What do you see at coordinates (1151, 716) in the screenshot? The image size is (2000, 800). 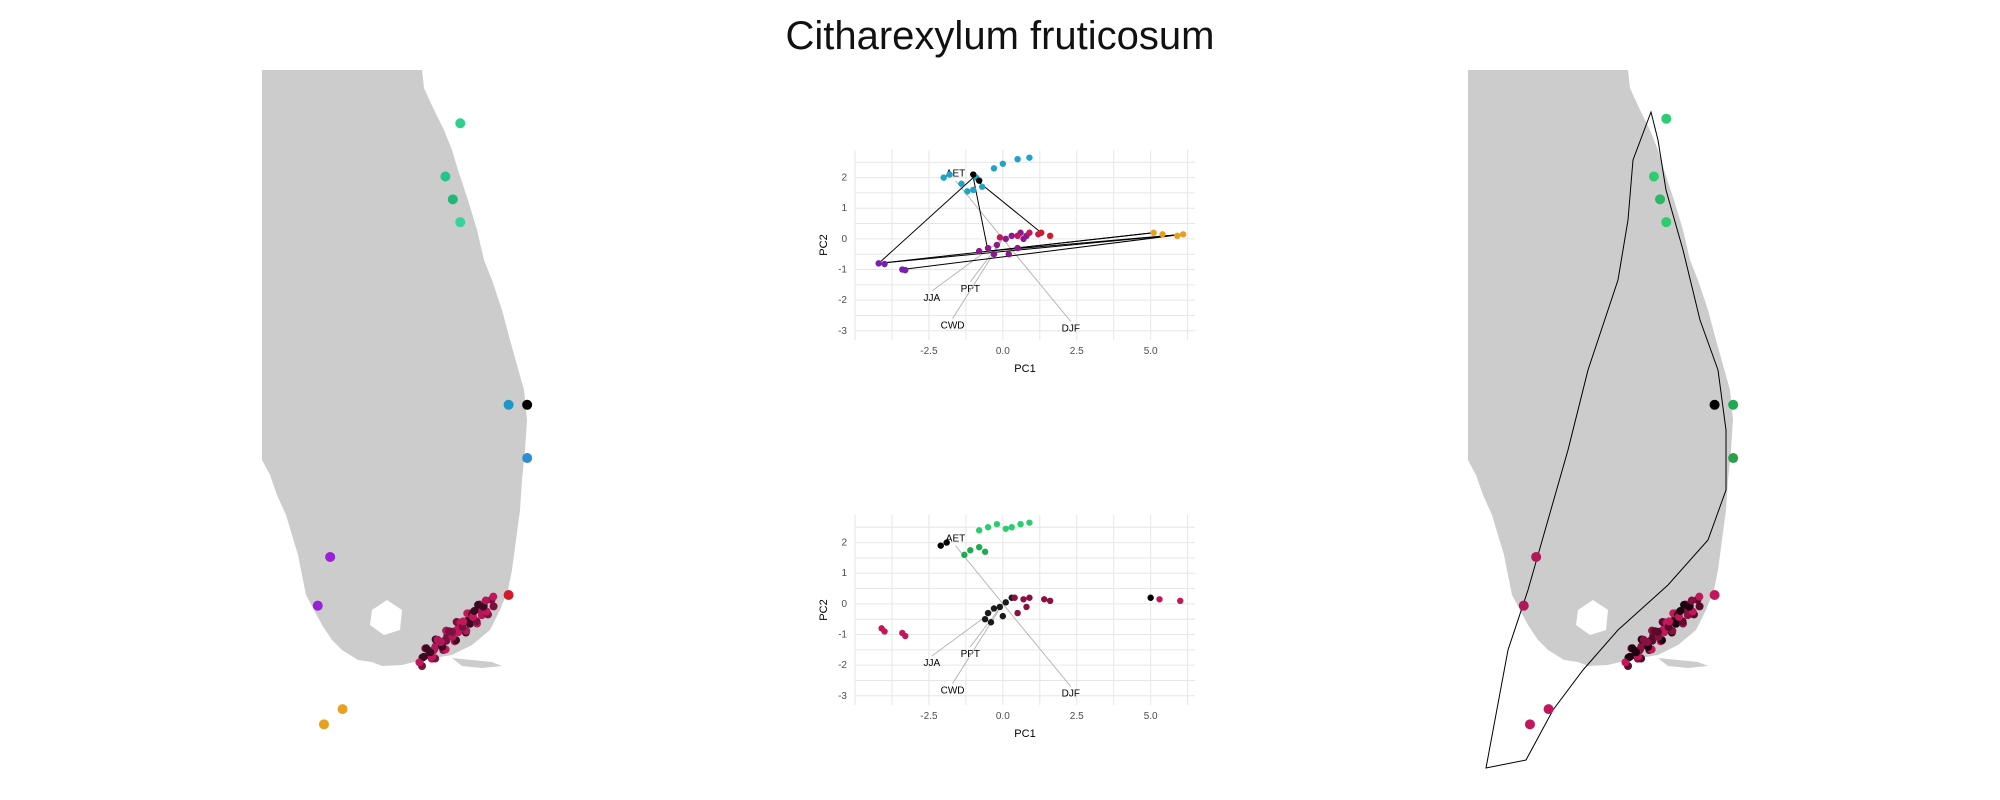 I see `x-tick-label: 5.0` at bounding box center [1151, 716].